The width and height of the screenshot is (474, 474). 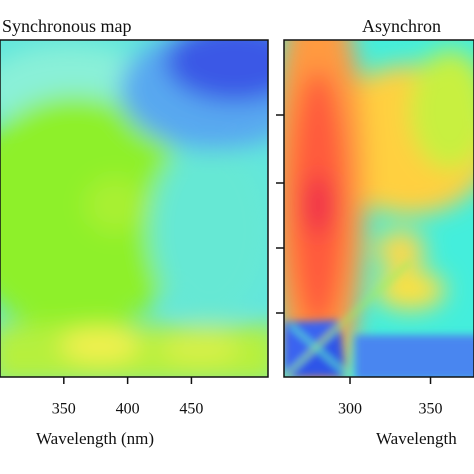 I want to click on x-tick-label: 400, so click(x=128, y=409).